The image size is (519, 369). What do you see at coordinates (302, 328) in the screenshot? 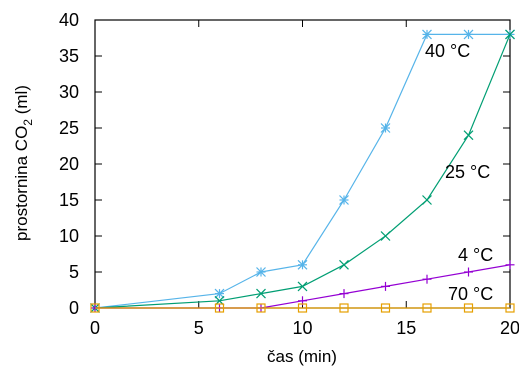
I see `x-tick-label: 10` at bounding box center [302, 328].